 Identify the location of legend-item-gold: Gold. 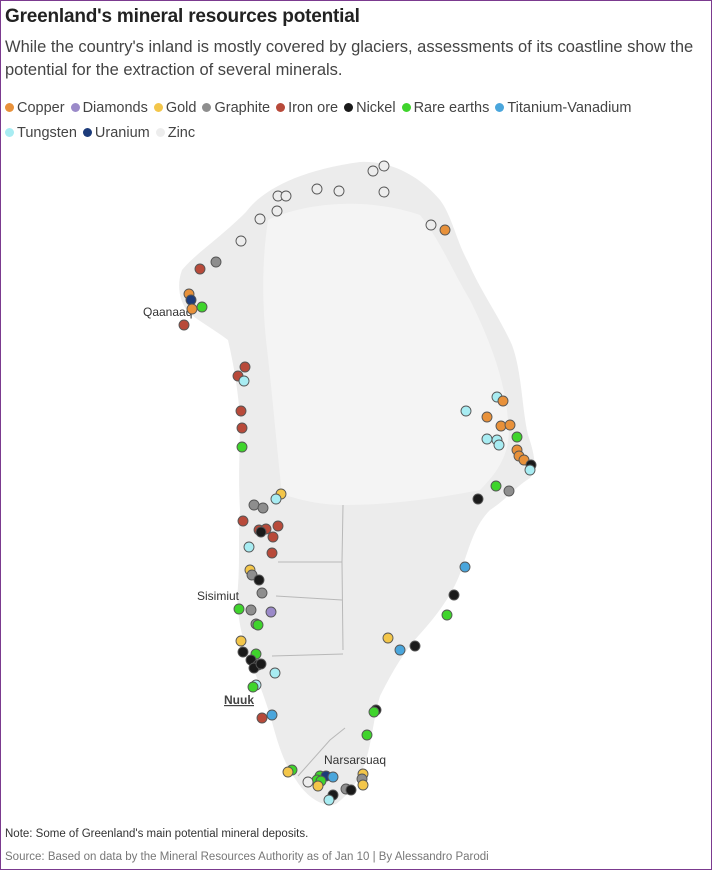
(175, 108).